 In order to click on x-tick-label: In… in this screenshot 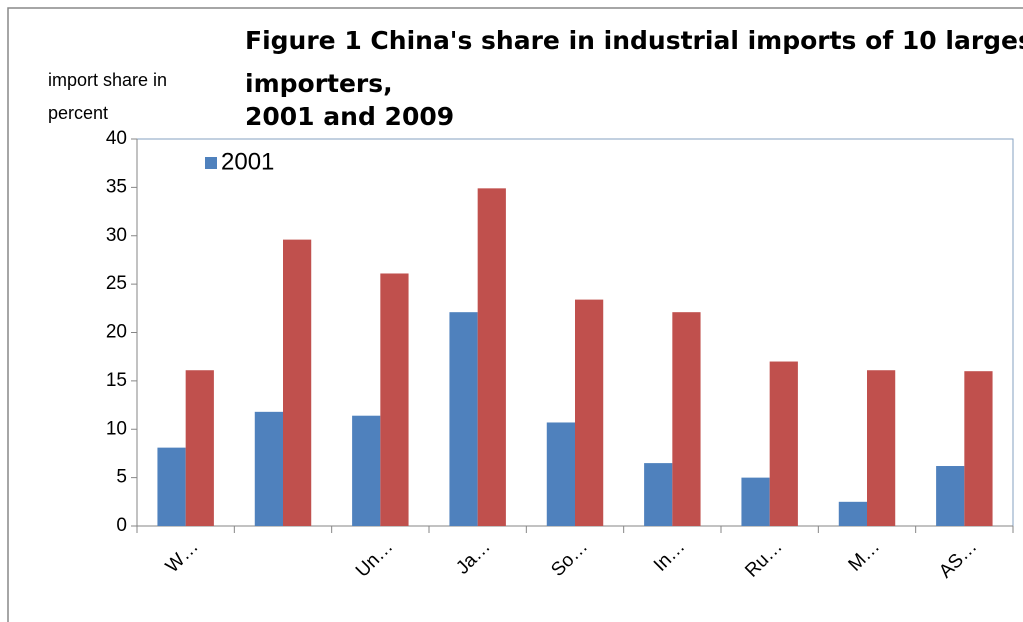, I will do `click(669, 555)`.